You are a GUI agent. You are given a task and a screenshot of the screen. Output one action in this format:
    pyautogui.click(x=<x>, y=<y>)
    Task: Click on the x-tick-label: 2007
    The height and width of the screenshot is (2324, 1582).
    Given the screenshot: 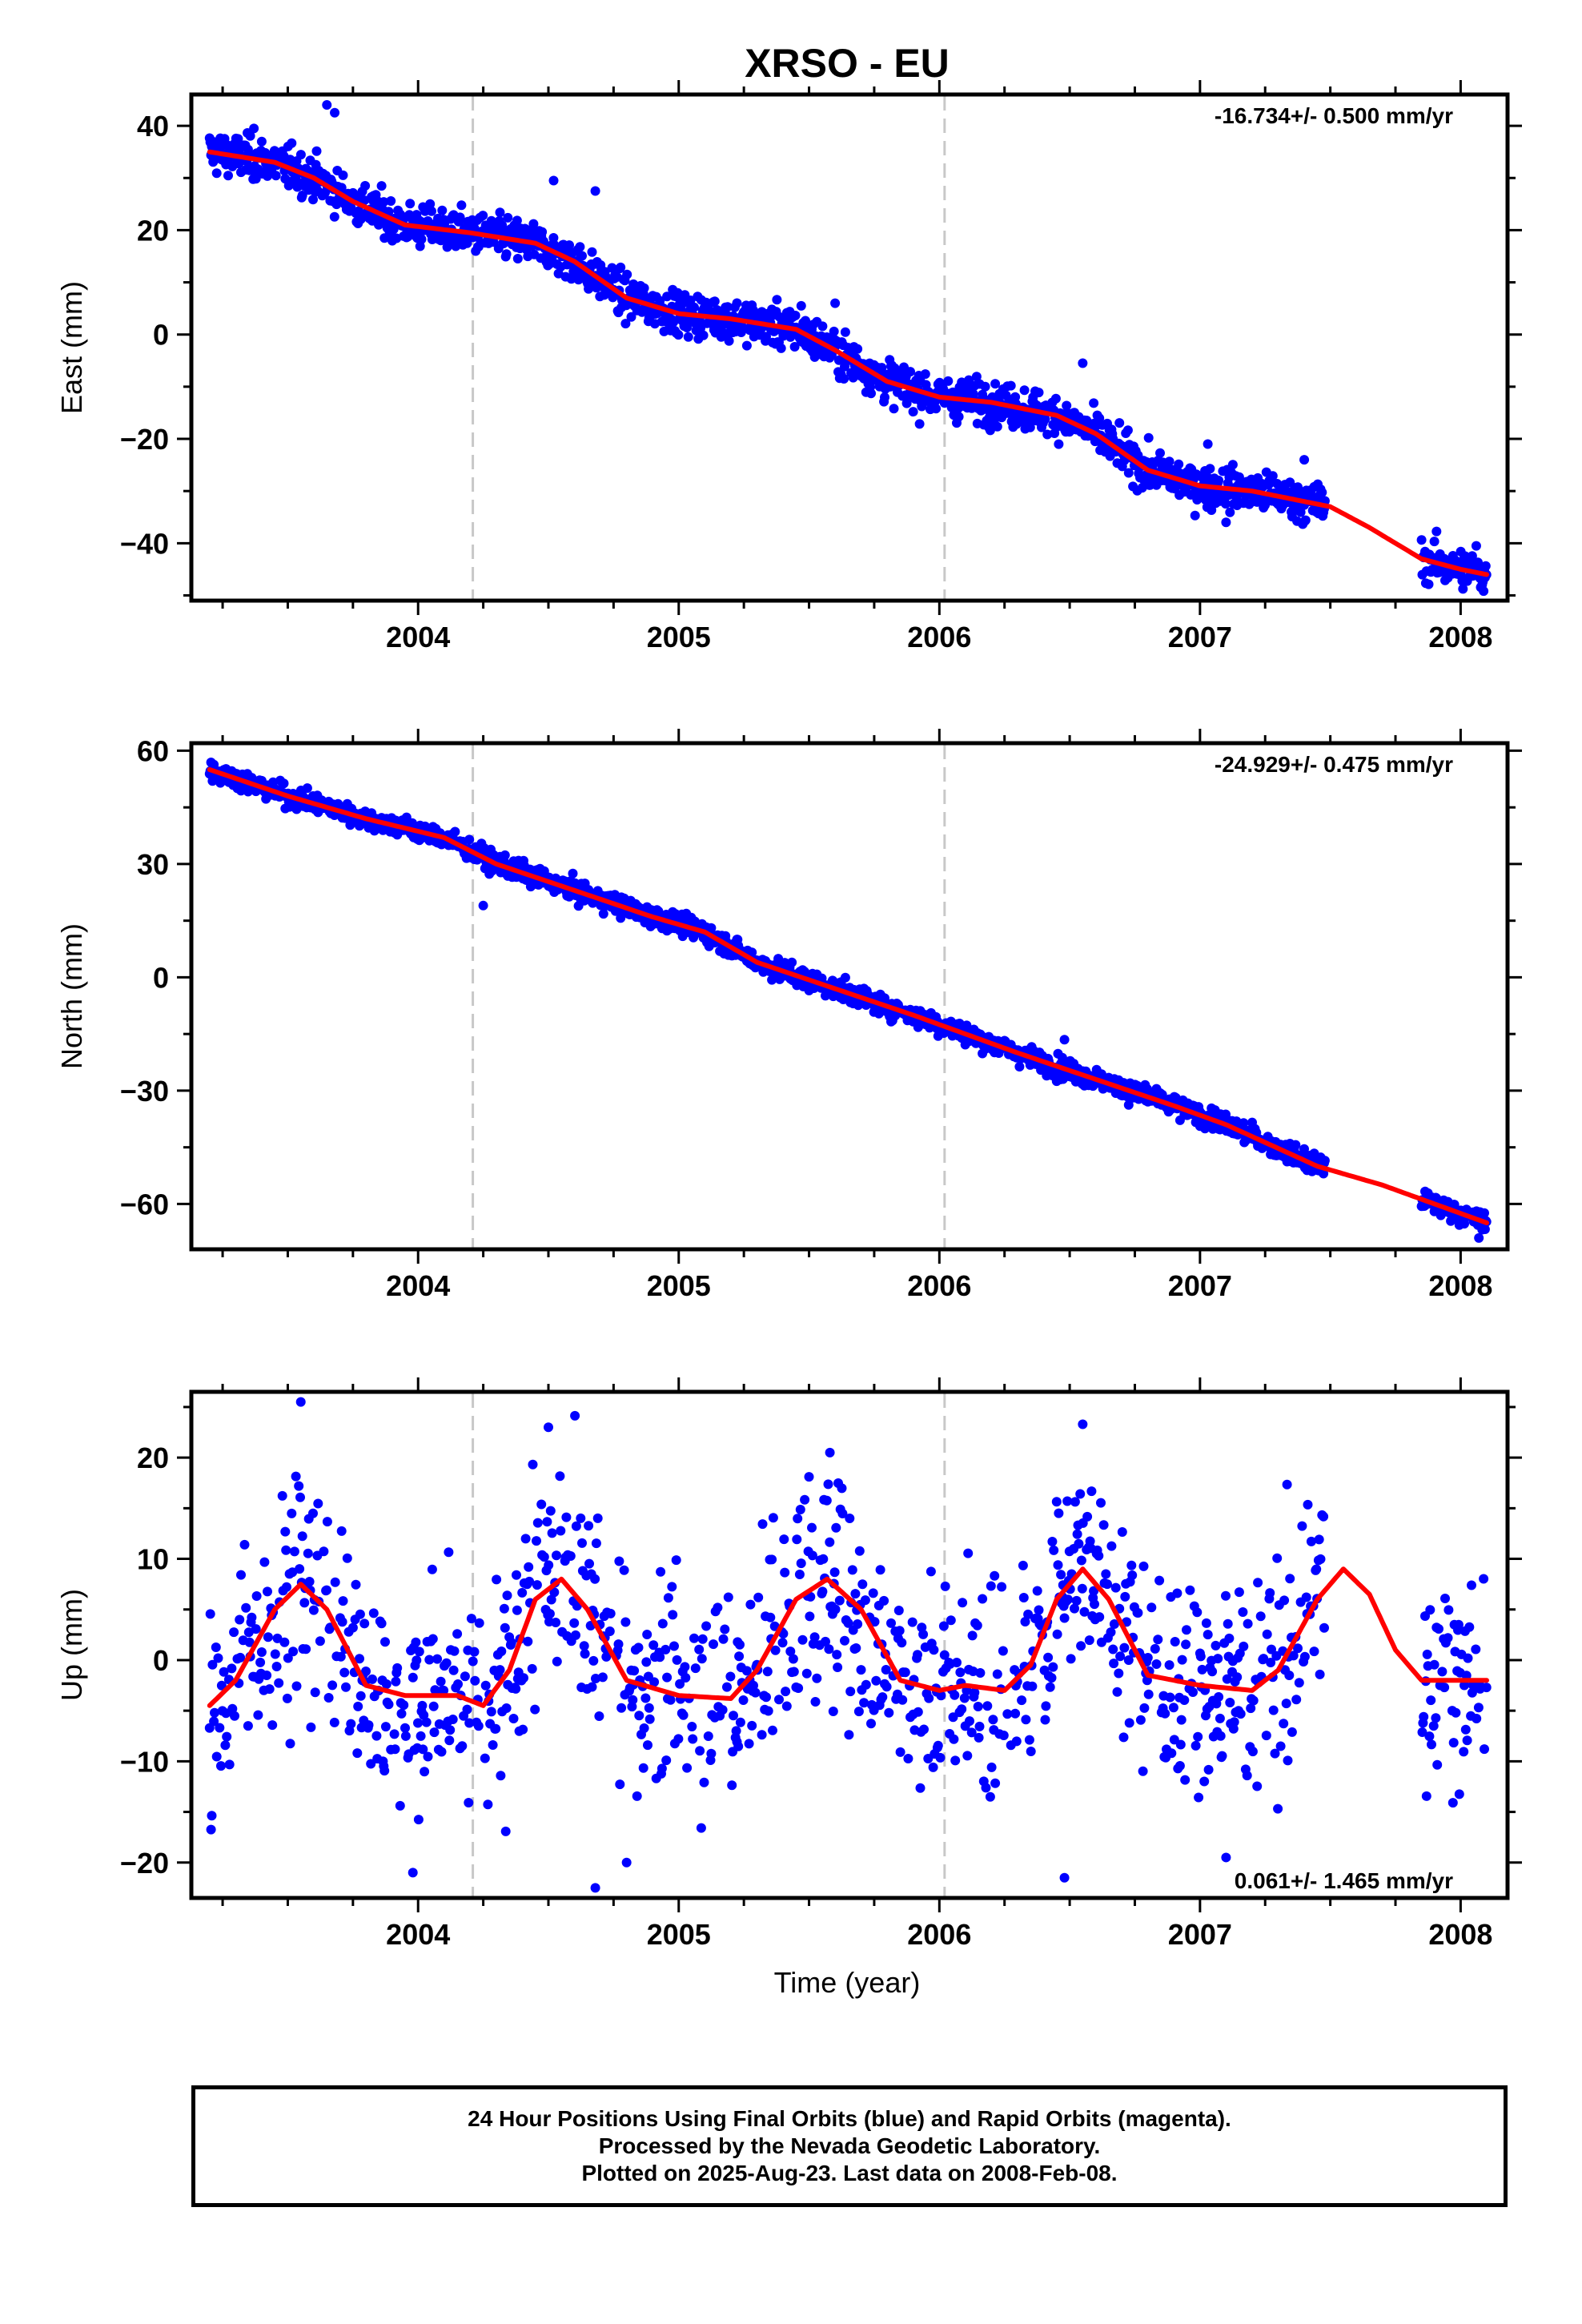 What is the action you would take?
    pyautogui.click(x=1200, y=637)
    